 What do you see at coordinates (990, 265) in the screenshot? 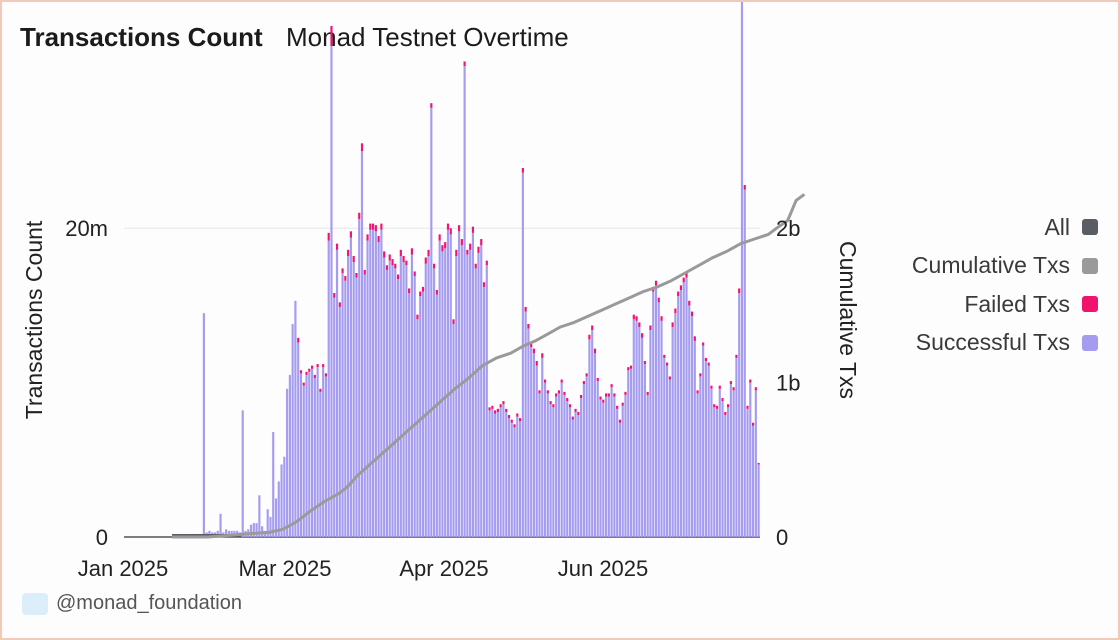
I see `legend-label: Cumulative Txs` at bounding box center [990, 265].